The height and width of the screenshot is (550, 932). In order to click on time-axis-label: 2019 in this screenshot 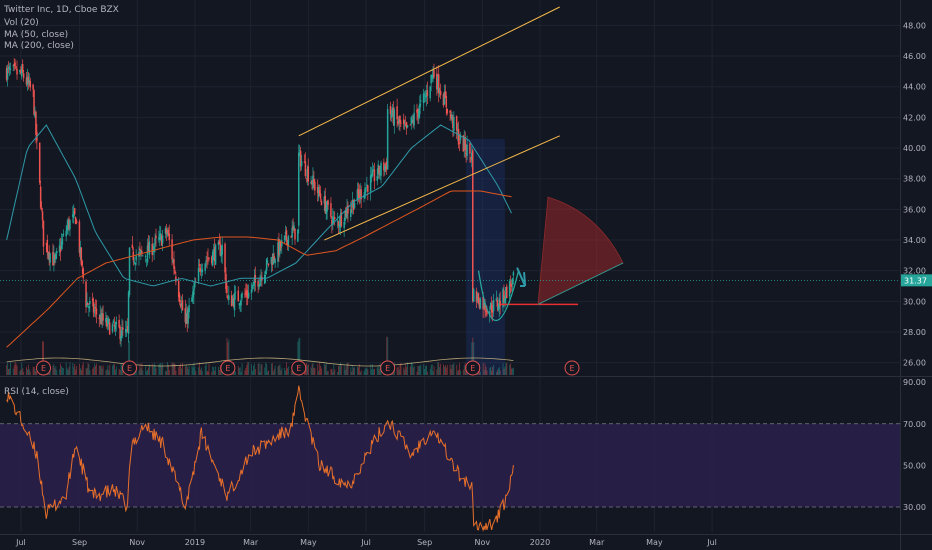, I will do `click(195, 542)`.